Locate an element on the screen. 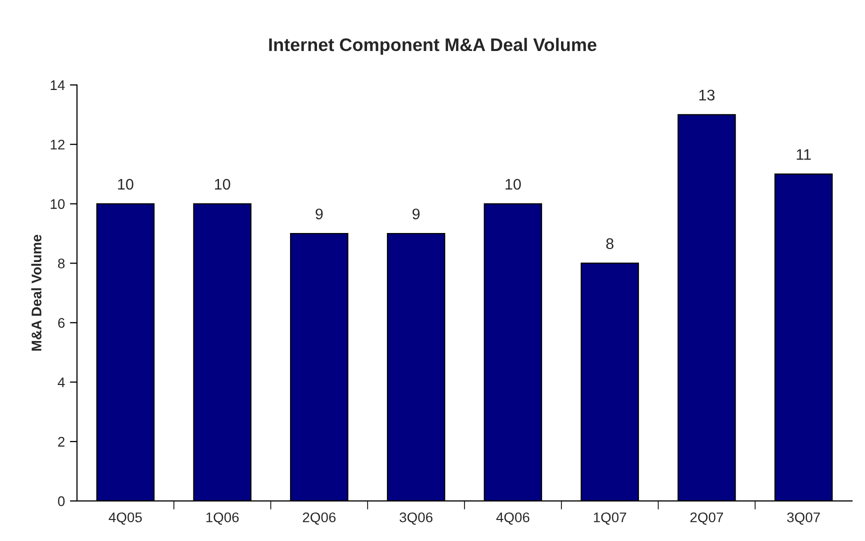  y-tick-label: 2 is located at coordinates (61, 441).